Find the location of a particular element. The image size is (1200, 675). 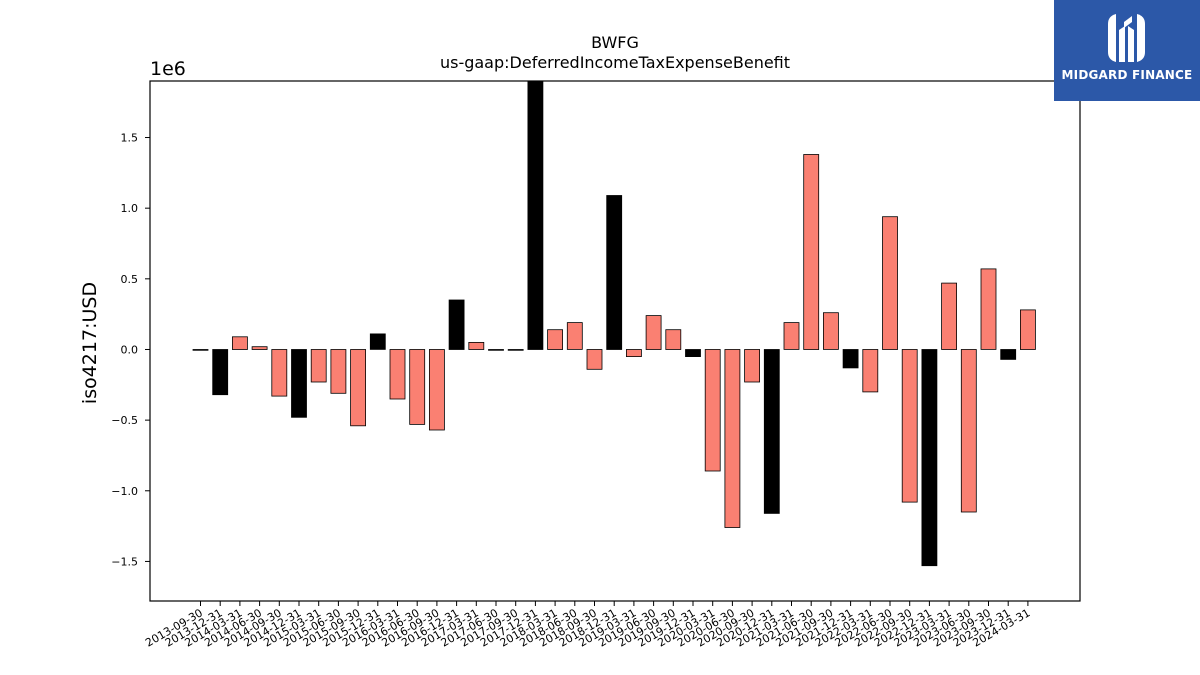

chart-subtitle: us-gaap:DeferredIncomeTaxExpenseBenefit is located at coordinates (615, 62).